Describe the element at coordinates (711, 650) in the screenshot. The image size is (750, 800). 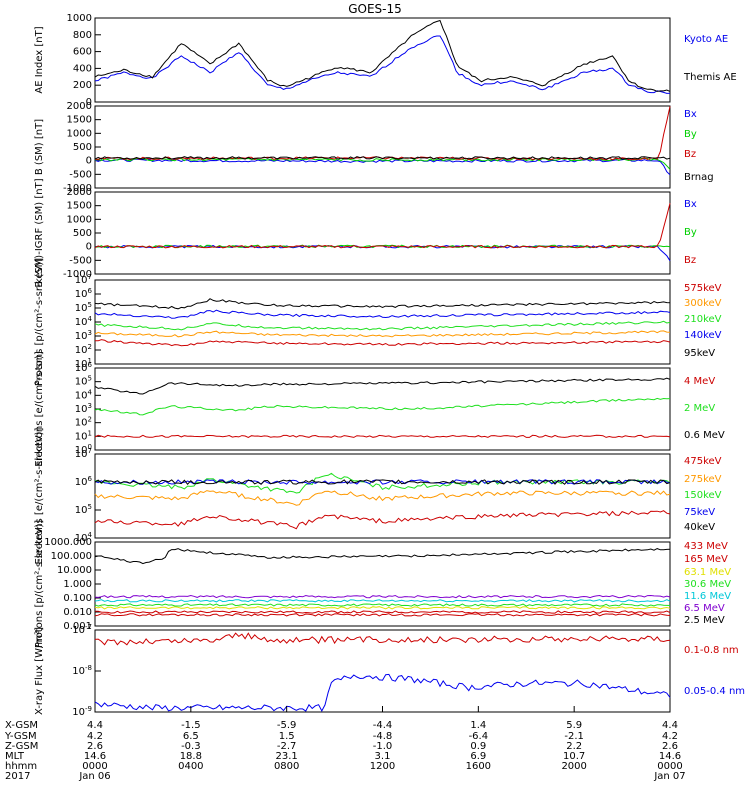
I see `legend-label: 0.1-0.8 nm` at that location.